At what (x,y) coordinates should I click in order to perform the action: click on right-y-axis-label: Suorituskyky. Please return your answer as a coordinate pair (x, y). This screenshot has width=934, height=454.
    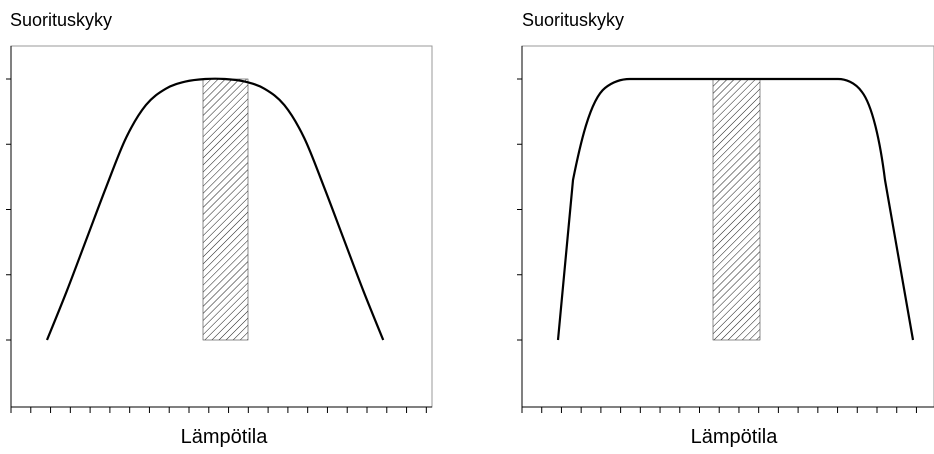
    Looking at the image, I should click on (573, 20).